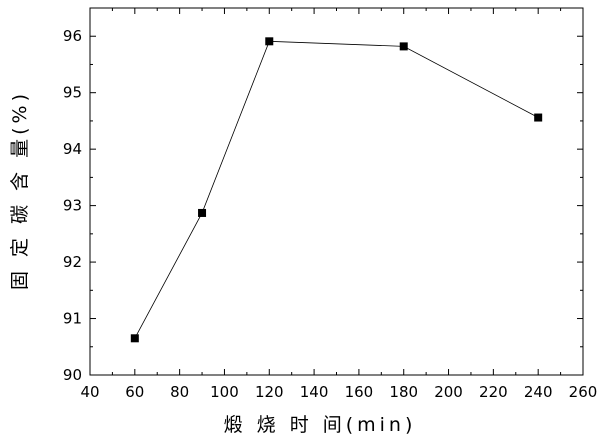 The width and height of the screenshot is (602, 441). Describe the element at coordinates (583, 392) in the screenshot. I see `x-tick-label: 260` at that location.